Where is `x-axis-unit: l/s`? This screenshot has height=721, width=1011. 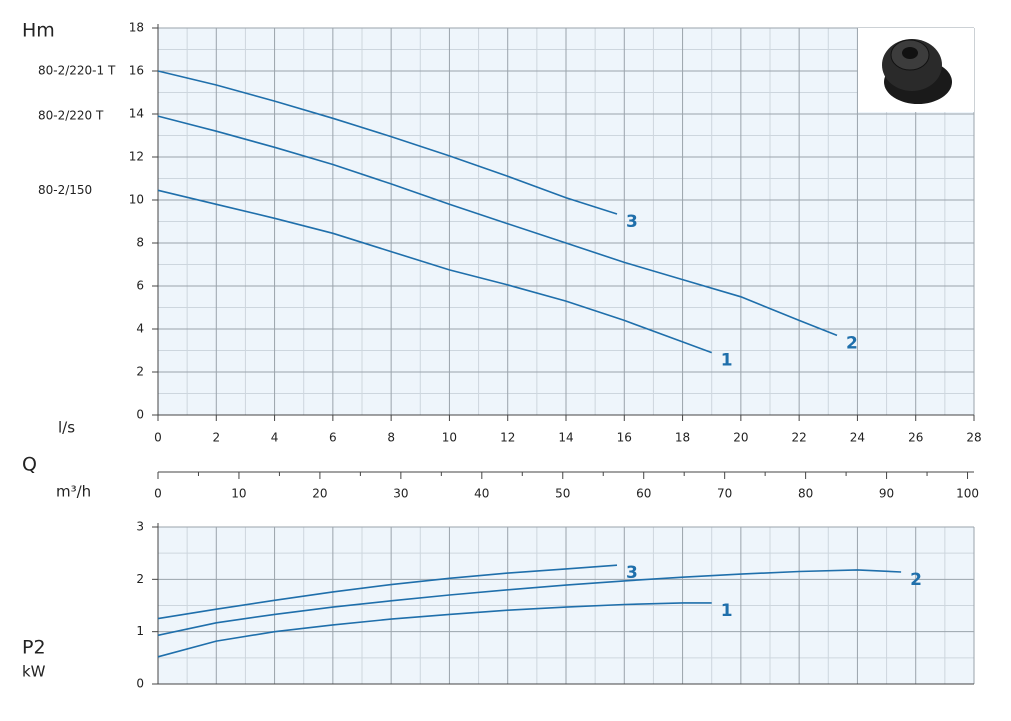 x-axis-unit: l/s is located at coordinates (66, 428).